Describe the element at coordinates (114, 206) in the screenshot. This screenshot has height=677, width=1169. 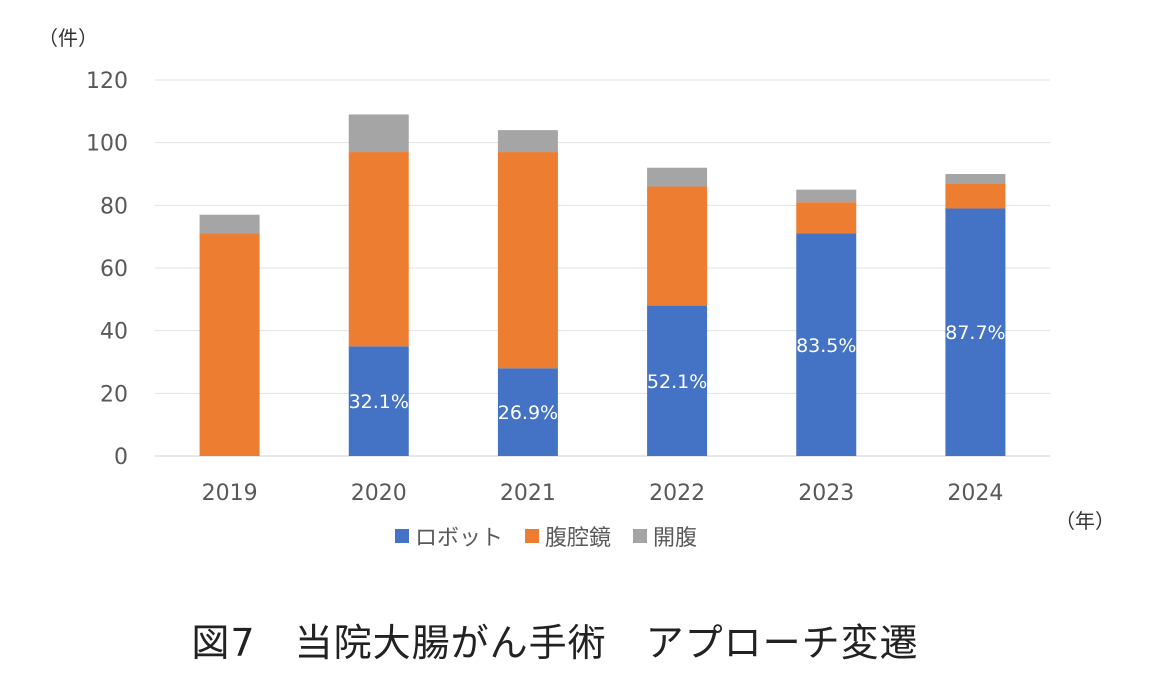
I see `y-tick-label: 80` at that location.